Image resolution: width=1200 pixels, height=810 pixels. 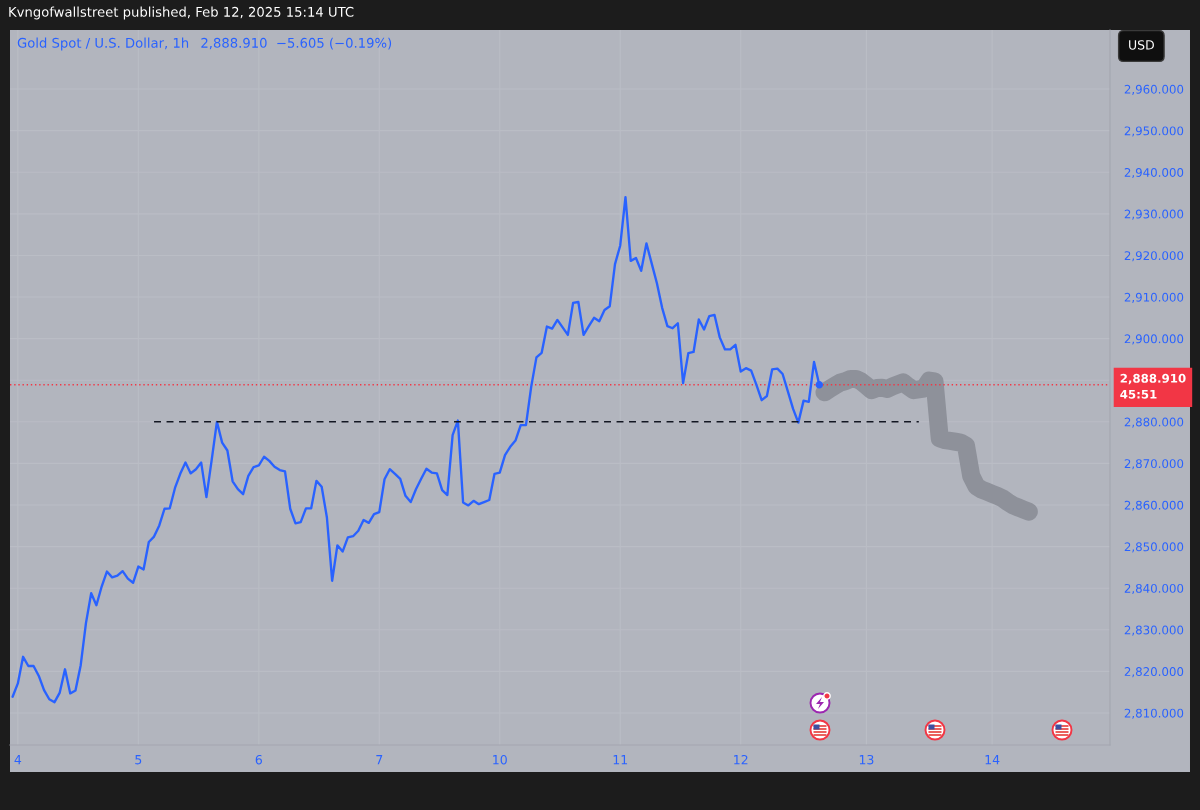 What do you see at coordinates (1154, 672) in the screenshot?
I see `y-tick-label: 2,820.000` at bounding box center [1154, 672].